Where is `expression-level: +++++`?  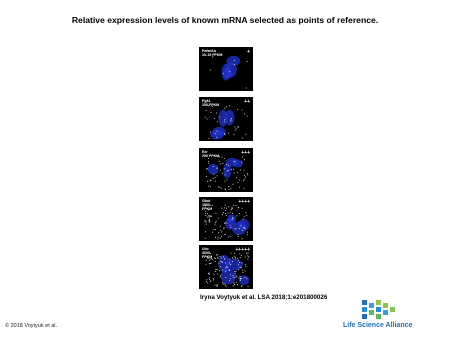 expression-level: +++++ is located at coordinates (242, 250).